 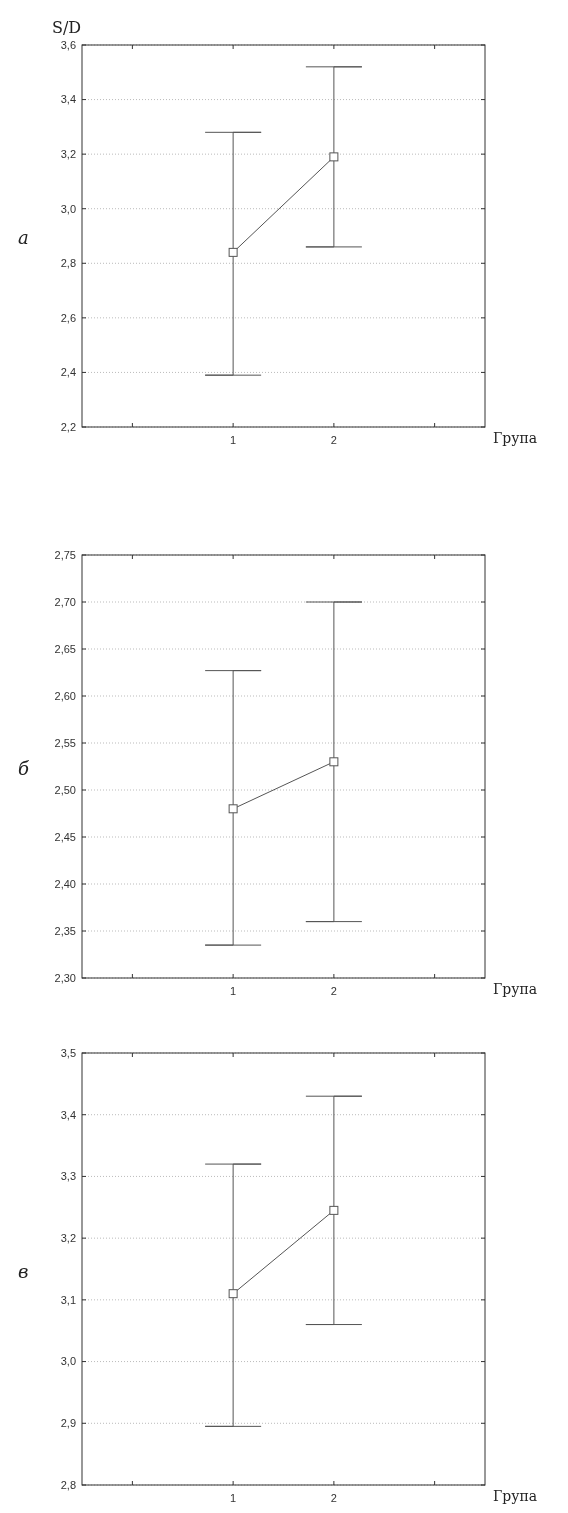 I want to click on text: в, so click(x=23, y=1271).